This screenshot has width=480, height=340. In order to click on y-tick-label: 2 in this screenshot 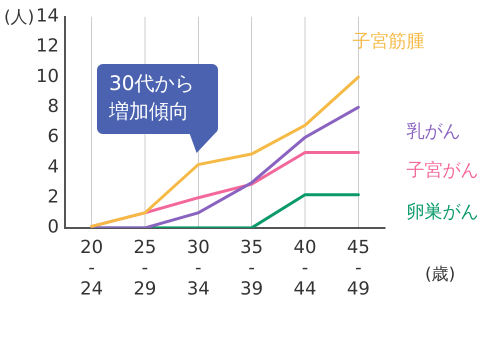, I will do `click(53, 197)`.